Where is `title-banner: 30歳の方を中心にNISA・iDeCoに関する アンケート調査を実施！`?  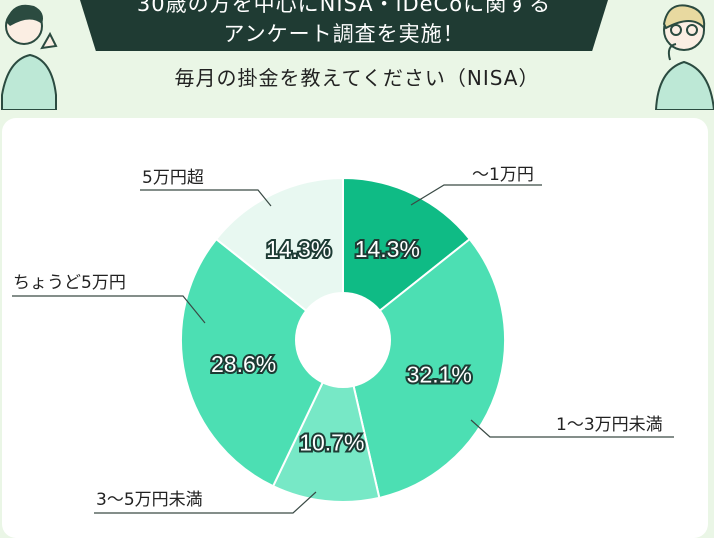
title-banner: 30歳の方を中心にNISA・iDeCoに関する アンケート調査を実施！ is located at coordinates (344, 25).